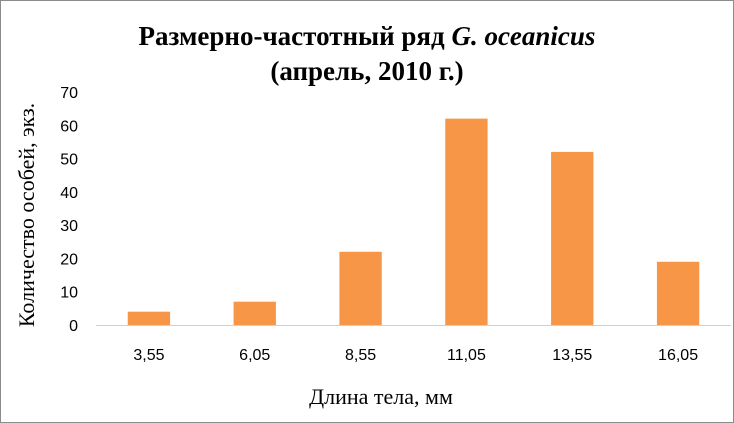 Image resolution: width=734 pixels, height=423 pixels. What do you see at coordinates (678, 355) in the screenshot?
I see `x-tick-label: 16,05` at bounding box center [678, 355].